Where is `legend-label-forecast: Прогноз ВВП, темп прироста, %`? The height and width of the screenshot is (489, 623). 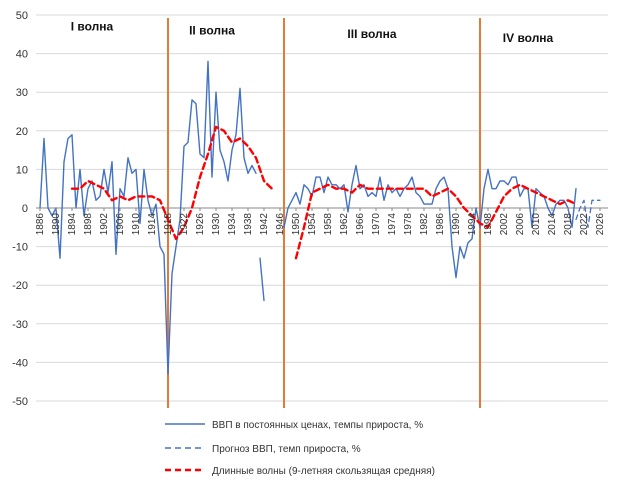 legend-label-forecast: Прогноз ВВП, темп прироста, % is located at coordinates (286, 449).